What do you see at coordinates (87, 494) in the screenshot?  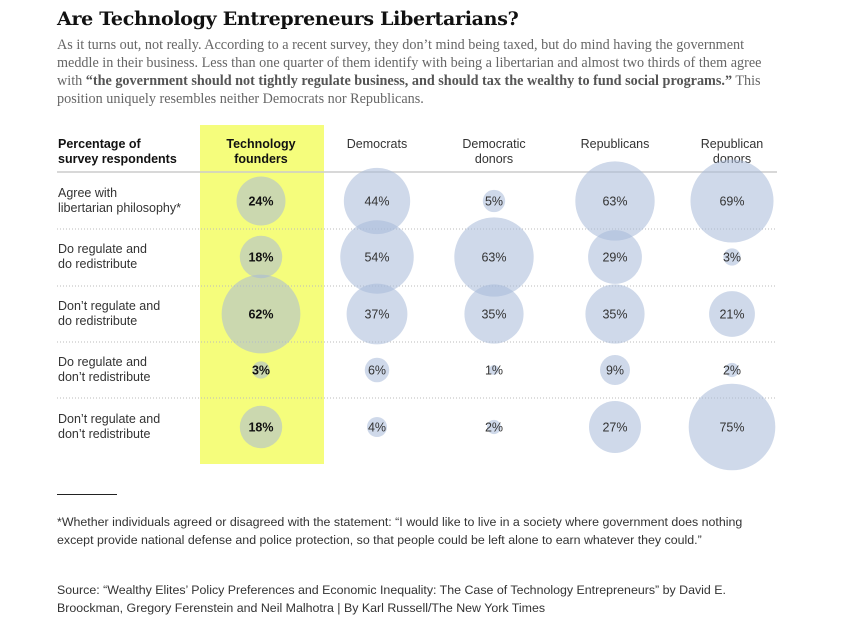 I see `footnote-divider` at bounding box center [87, 494].